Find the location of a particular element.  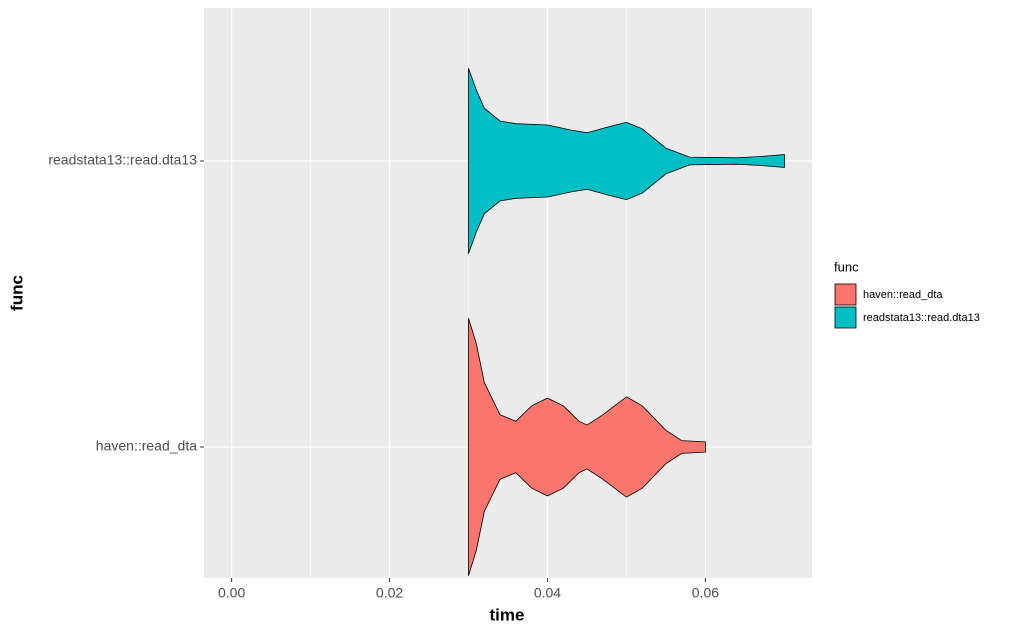

legend-label: readstata13::read.dta13 is located at coordinates (921, 318).